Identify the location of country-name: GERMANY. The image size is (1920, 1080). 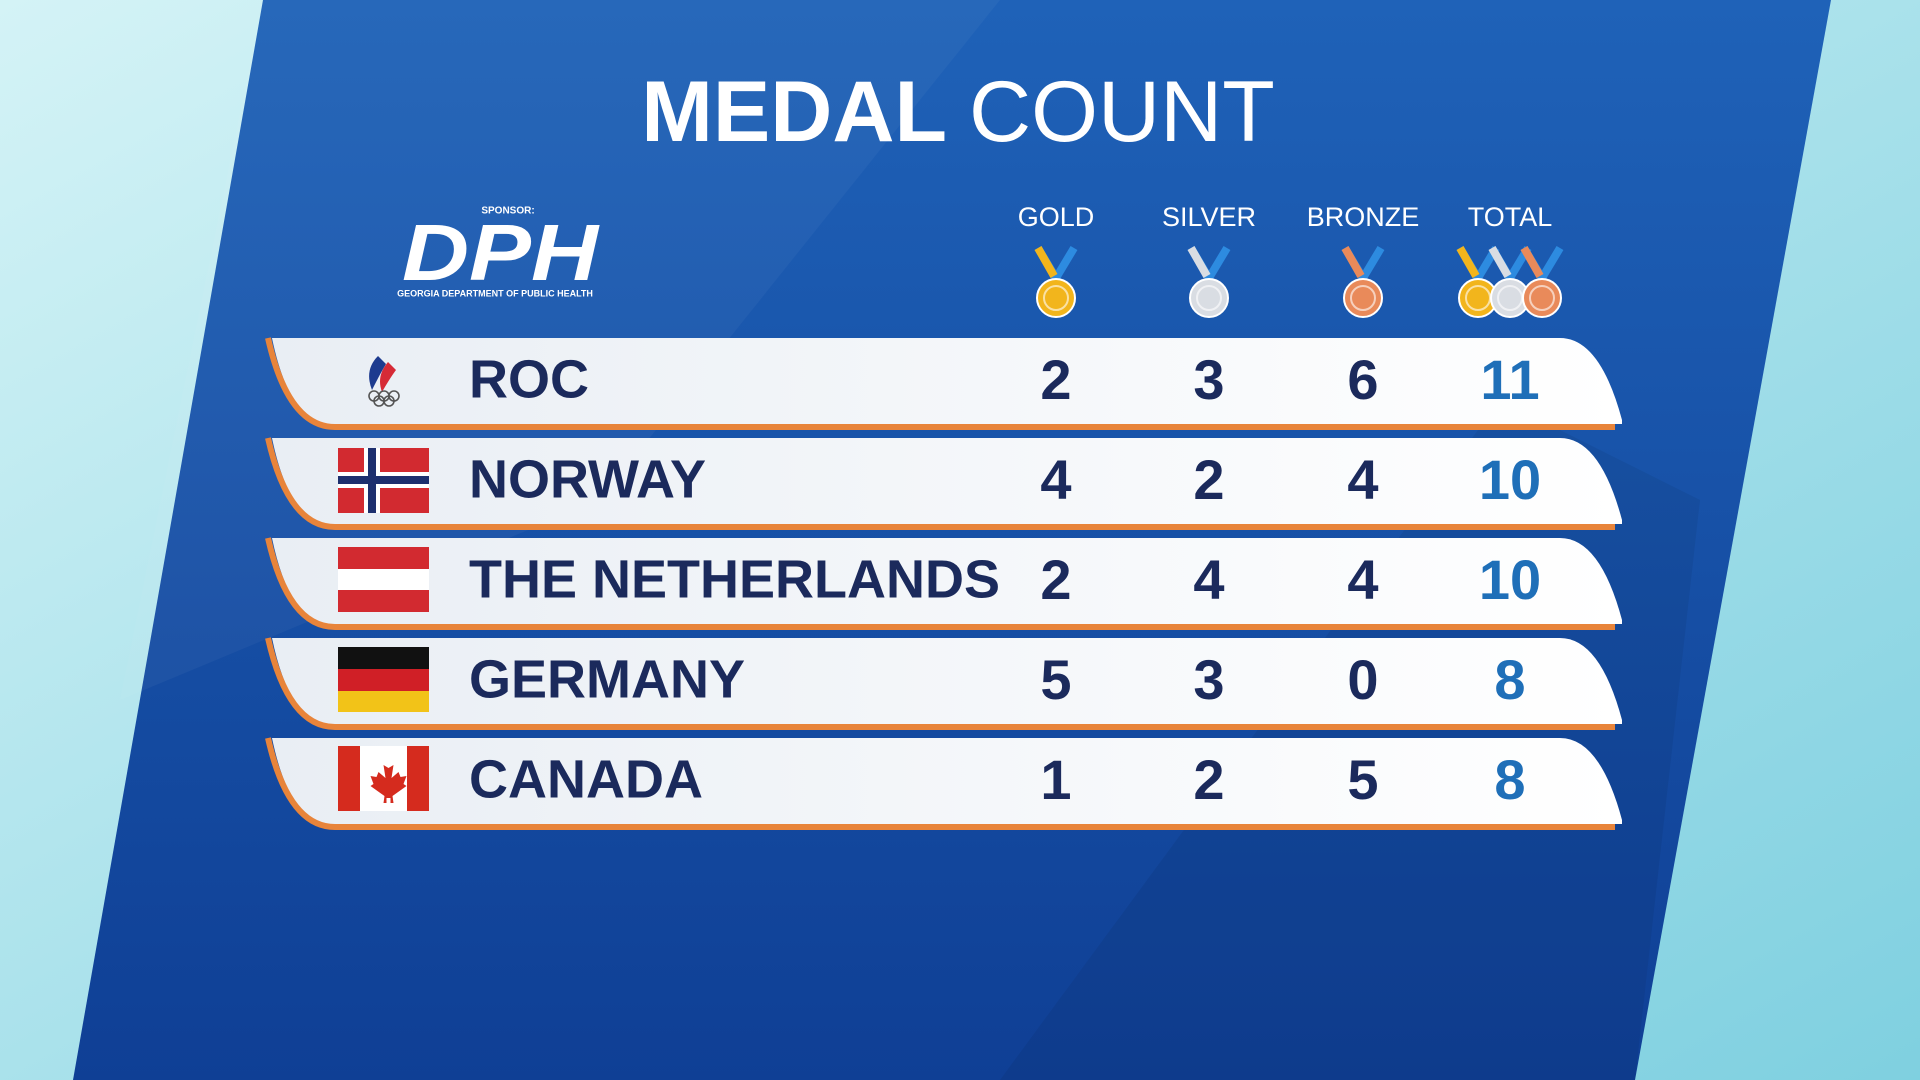
(607, 679).